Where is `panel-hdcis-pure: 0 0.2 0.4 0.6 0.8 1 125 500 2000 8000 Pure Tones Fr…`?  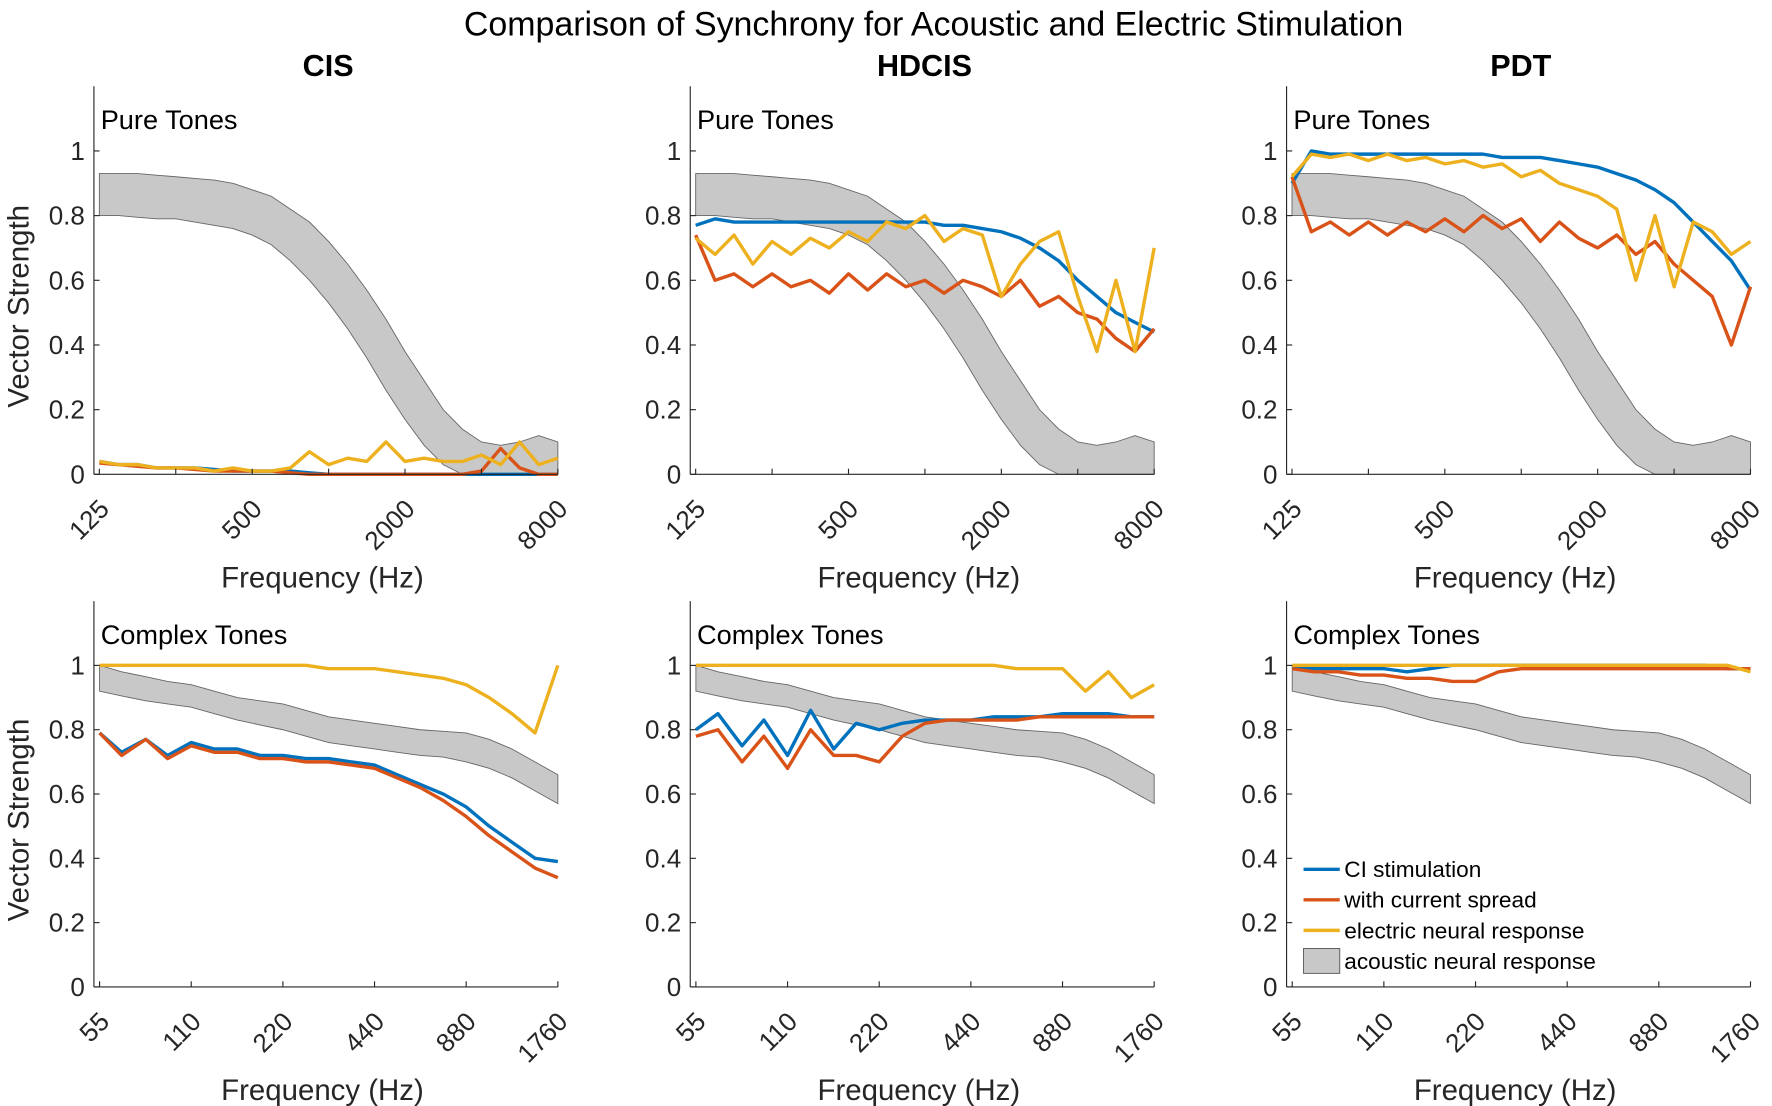
panel-hdcis-pure: 0 0.2 0.4 0.6 0.8 1 125 500 2000 8000 Pure Tones Fr… is located at coordinates (907, 340).